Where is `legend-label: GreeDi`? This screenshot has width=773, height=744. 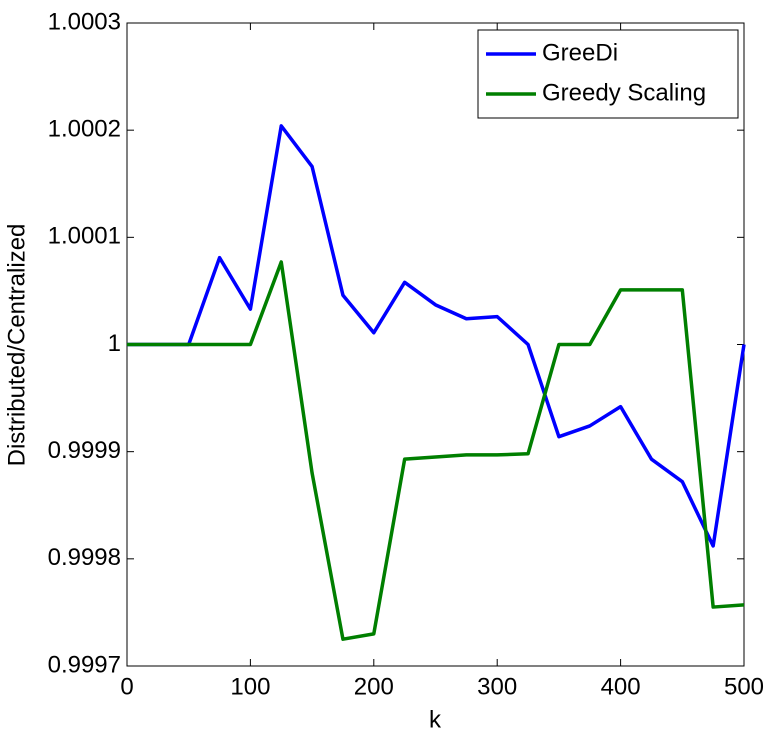
legend-label: GreeDi is located at coordinates (580, 52).